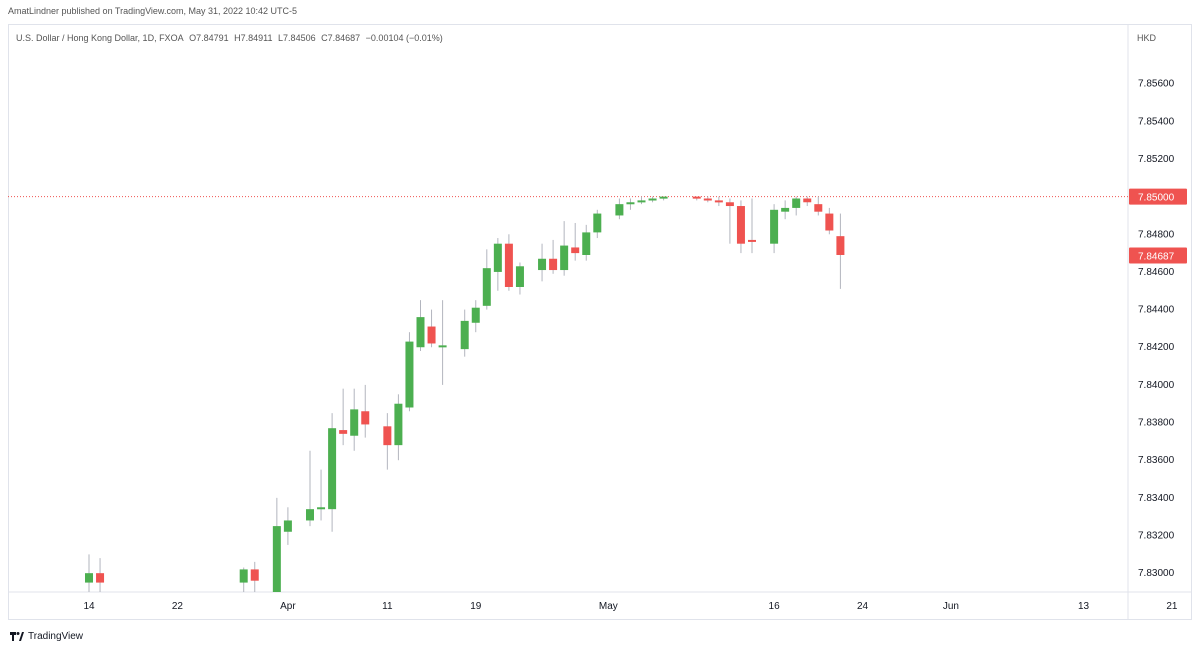 This screenshot has width=1200, height=652. Describe the element at coordinates (1156, 573) in the screenshot. I see `y-tick-label: 7.83000` at that location.